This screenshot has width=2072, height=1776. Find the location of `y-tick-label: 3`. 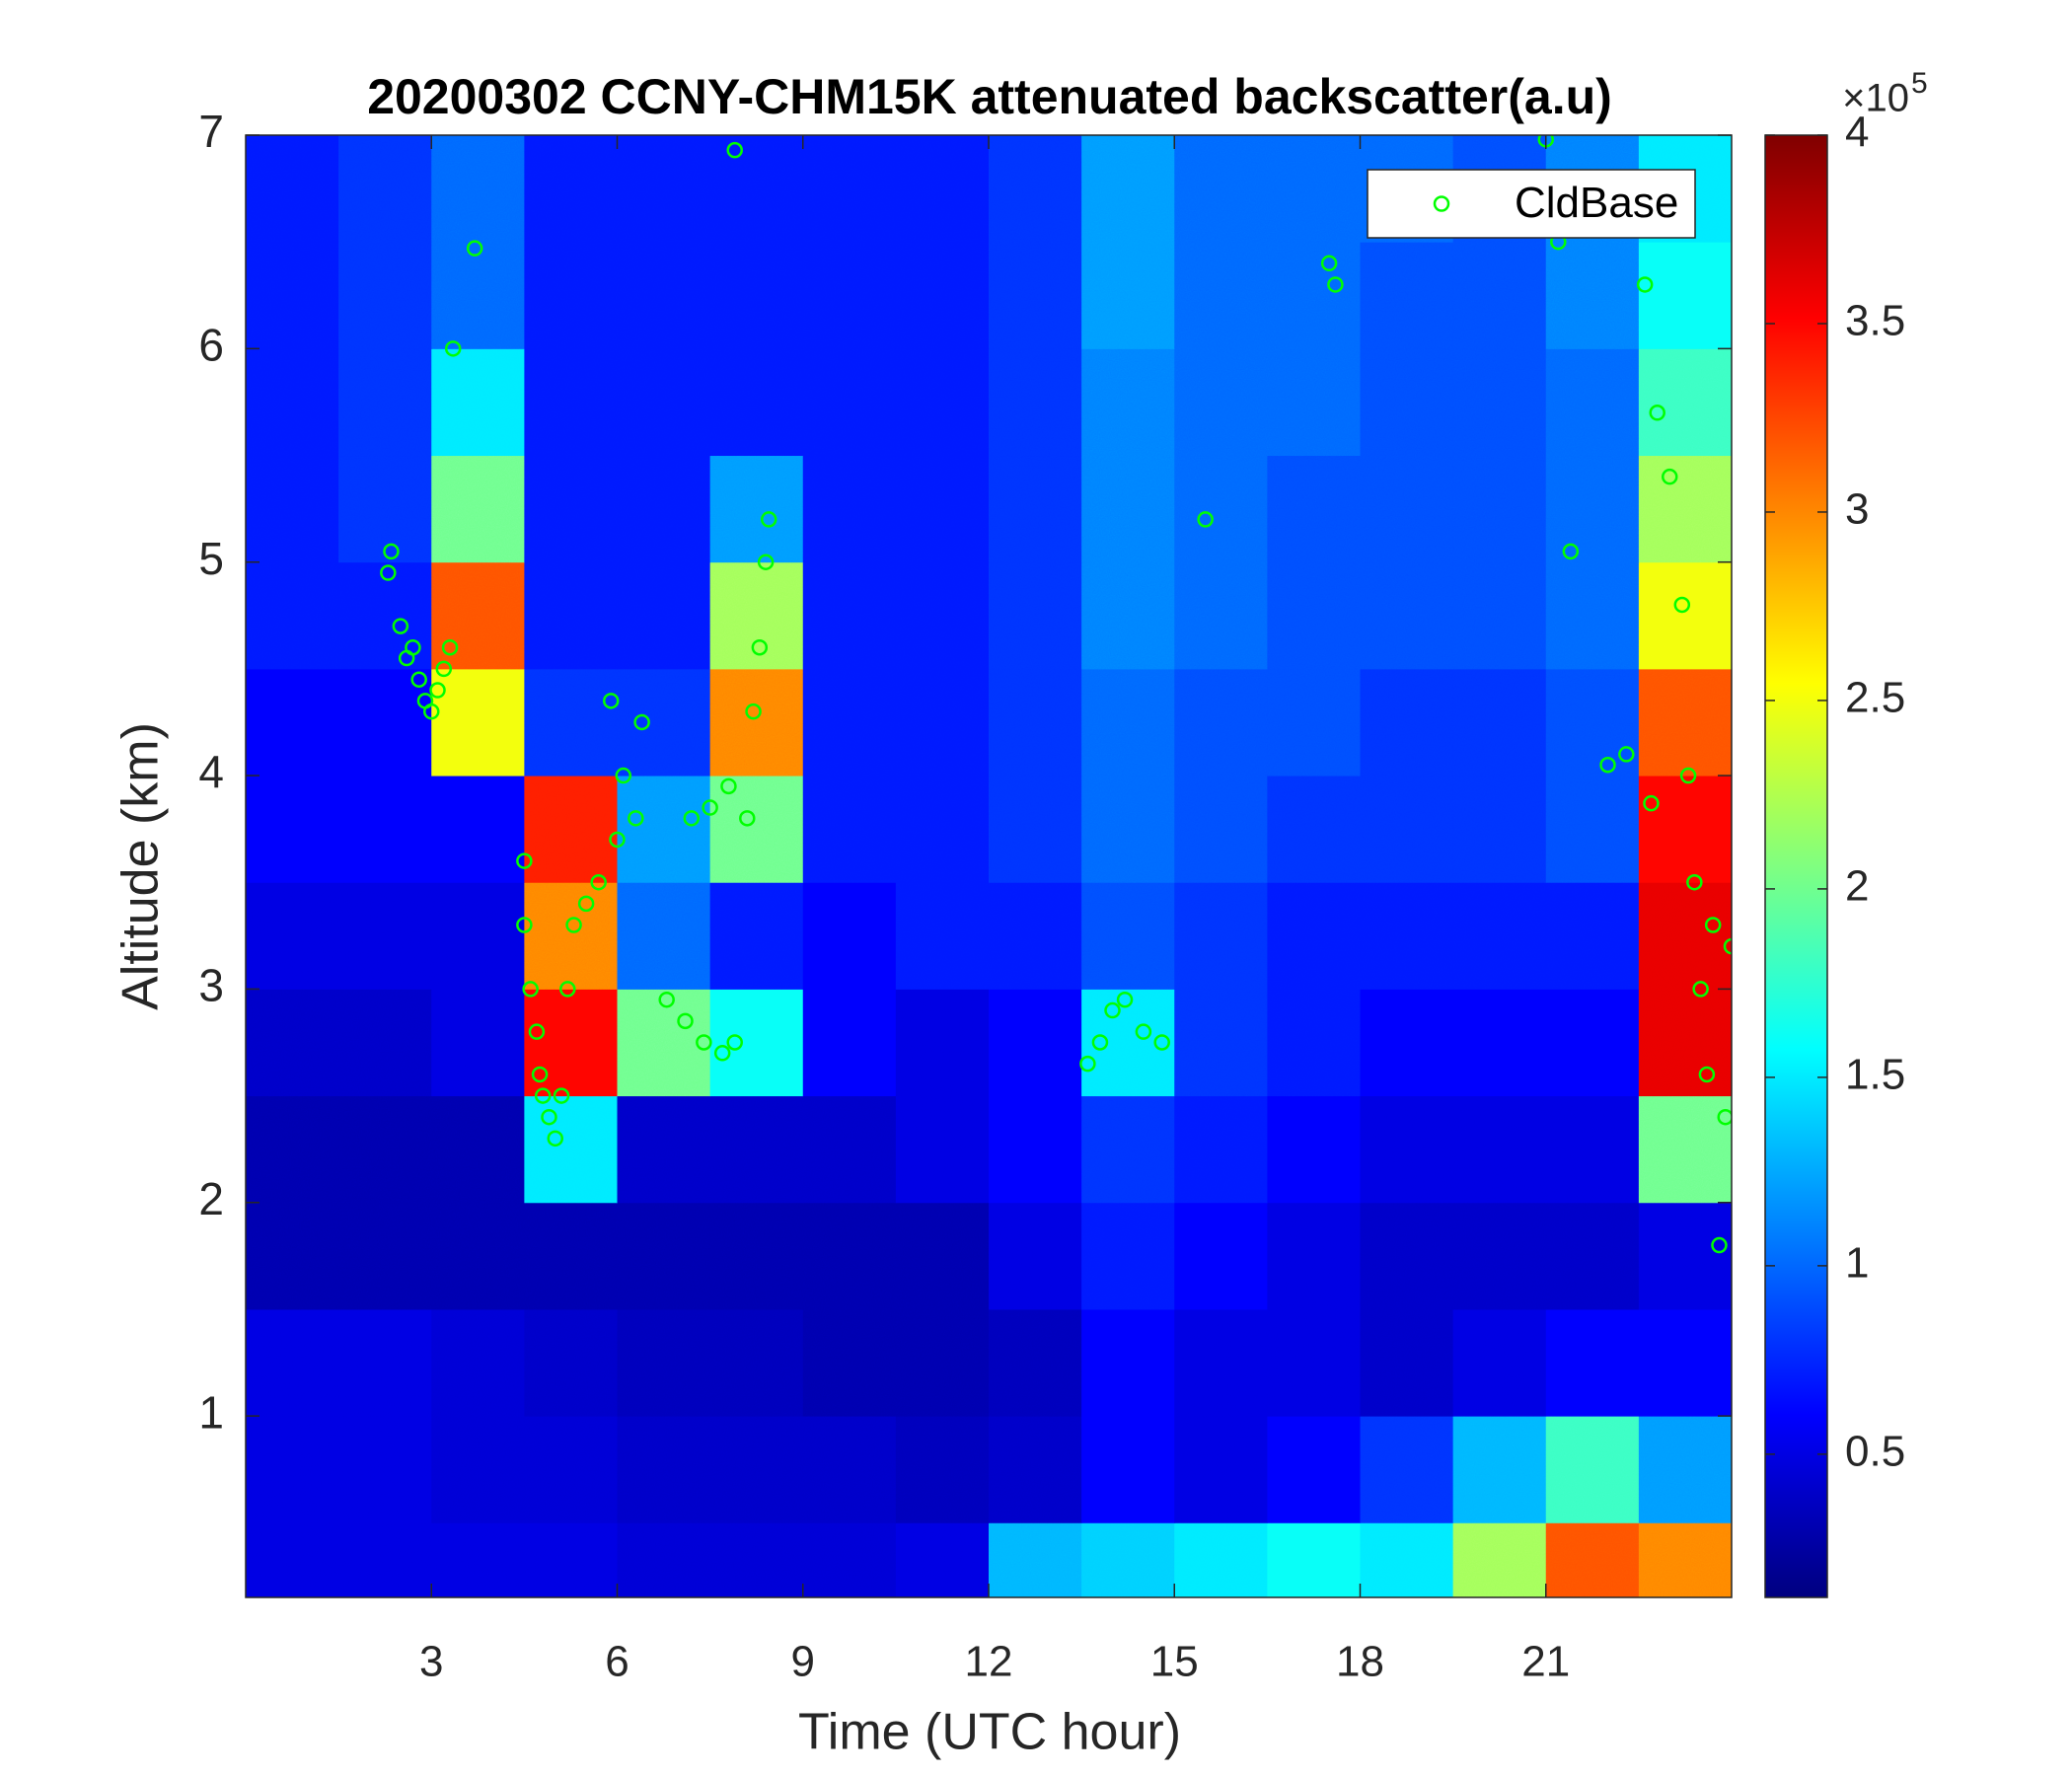

y-tick-label: 3 is located at coordinates (211, 986).